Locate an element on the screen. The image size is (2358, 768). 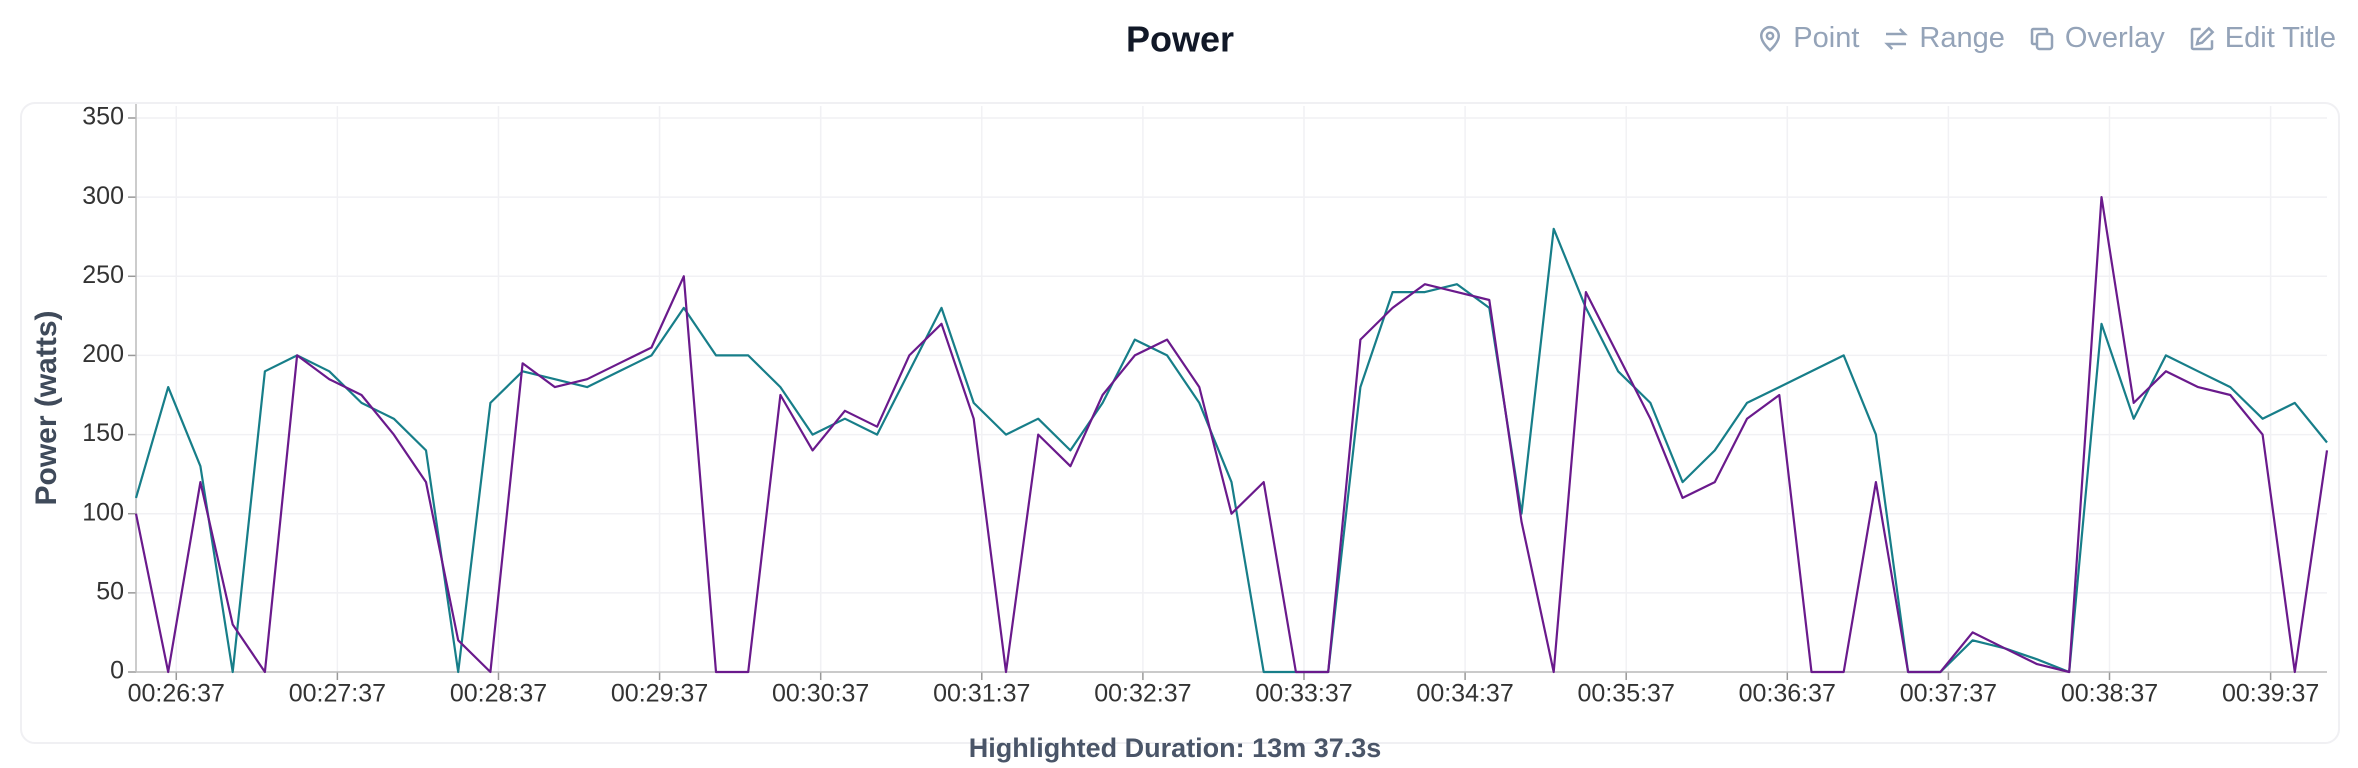
toolbar: Point Range Overlay Edit Title is located at coordinates (2045, 38).